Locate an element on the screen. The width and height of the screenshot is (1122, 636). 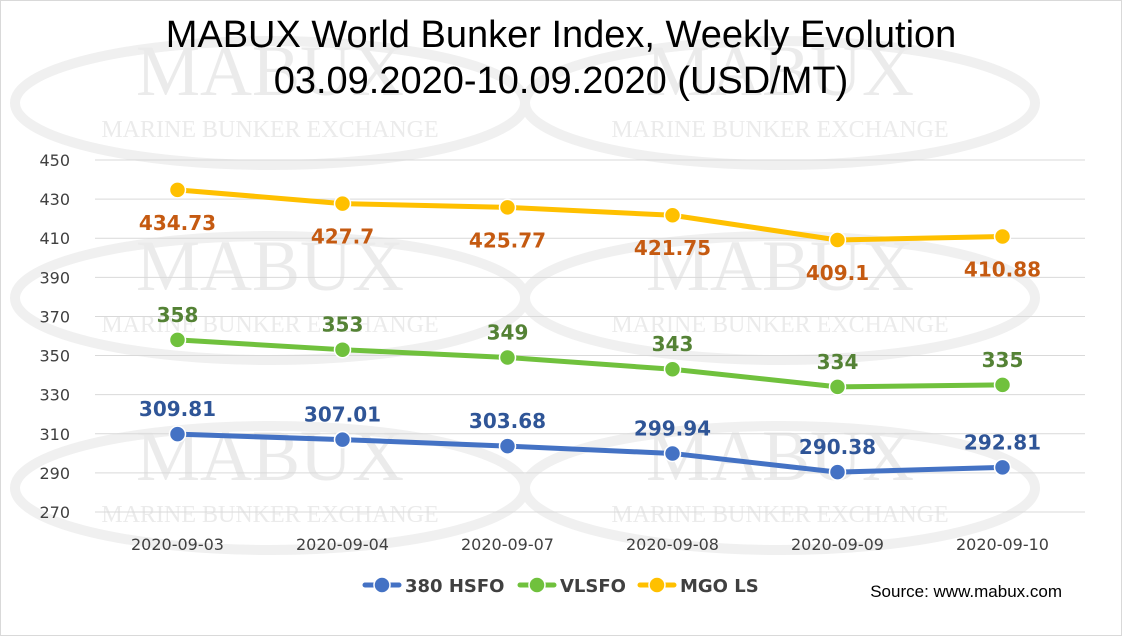
data-label: 290.38 is located at coordinates (837, 447).